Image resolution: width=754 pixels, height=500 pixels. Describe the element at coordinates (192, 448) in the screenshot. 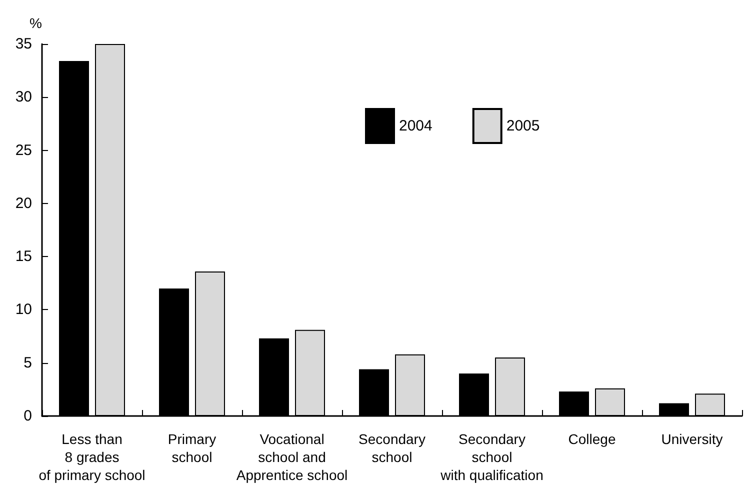

I see `x-tick-label: Primary school` at that location.